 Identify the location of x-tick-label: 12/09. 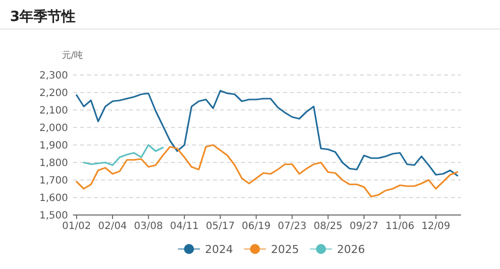
(435, 226).